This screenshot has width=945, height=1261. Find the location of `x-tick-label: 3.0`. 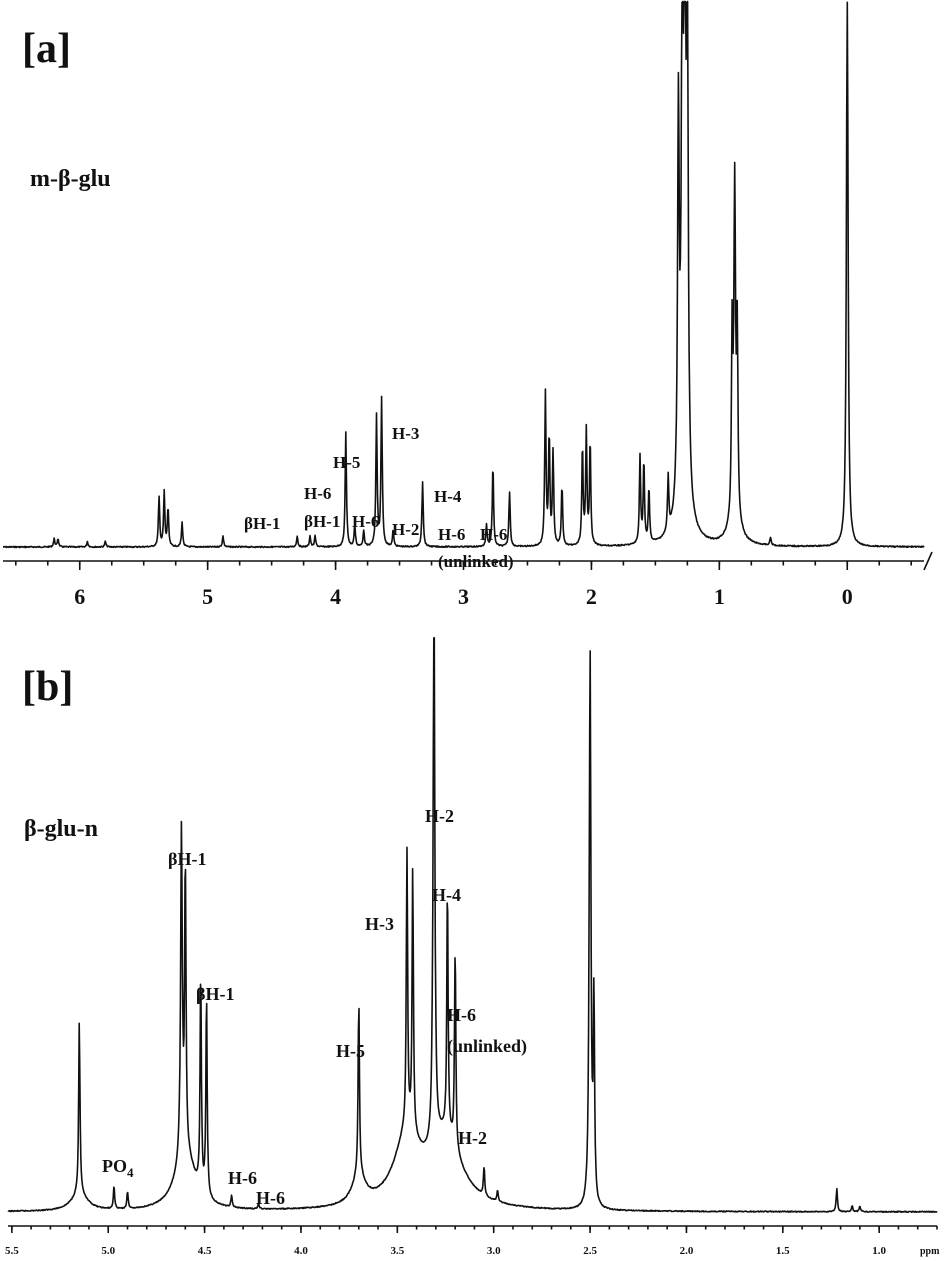

x-tick-label: 3.0 is located at coordinates (494, 1251).